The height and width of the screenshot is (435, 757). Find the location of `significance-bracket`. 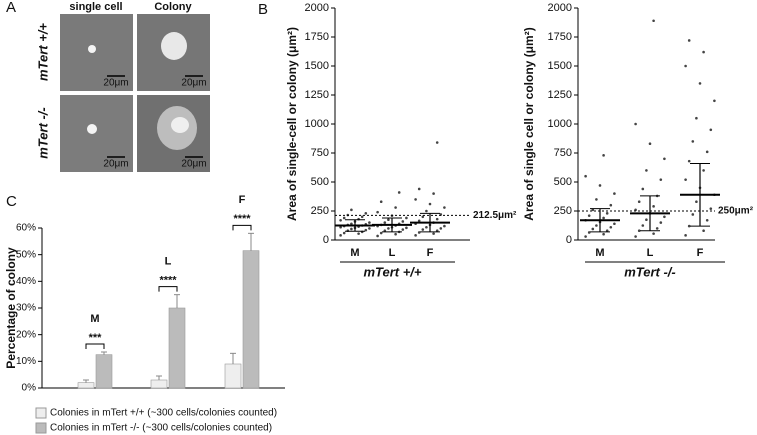

significance-bracket is located at coordinates (95, 346).